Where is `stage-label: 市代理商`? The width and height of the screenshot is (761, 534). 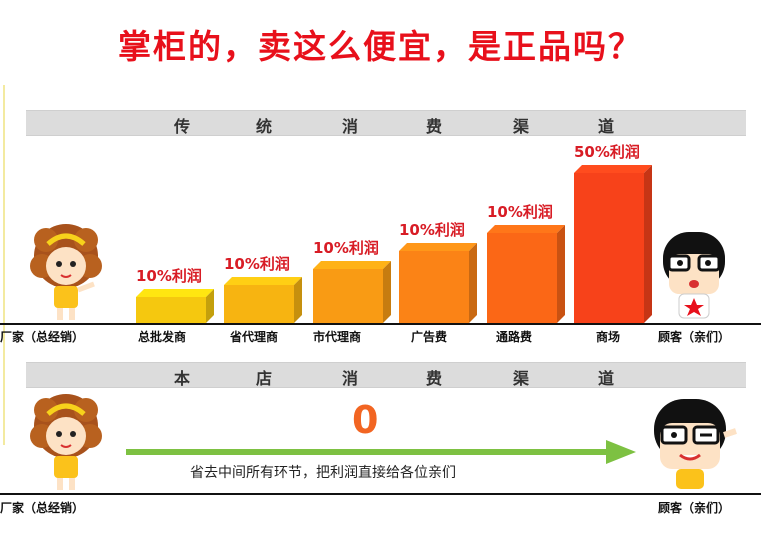 stage-label: 市代理商 is located at coordinates (337, 337).